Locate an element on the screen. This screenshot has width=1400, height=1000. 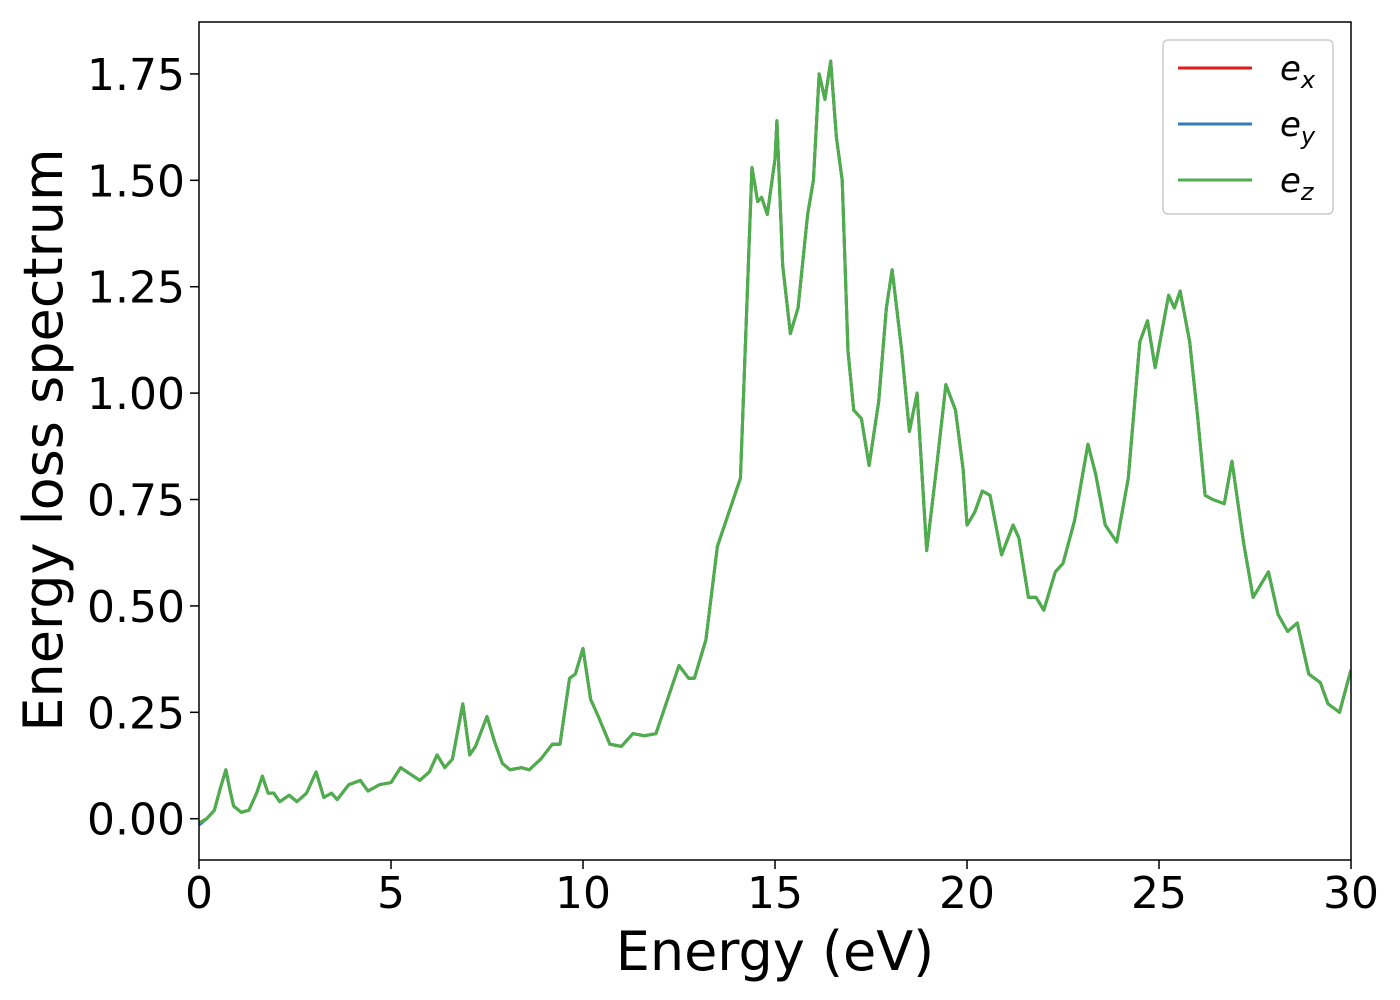
y-tick-label: 1.75 is located at coordinates (136, 75).